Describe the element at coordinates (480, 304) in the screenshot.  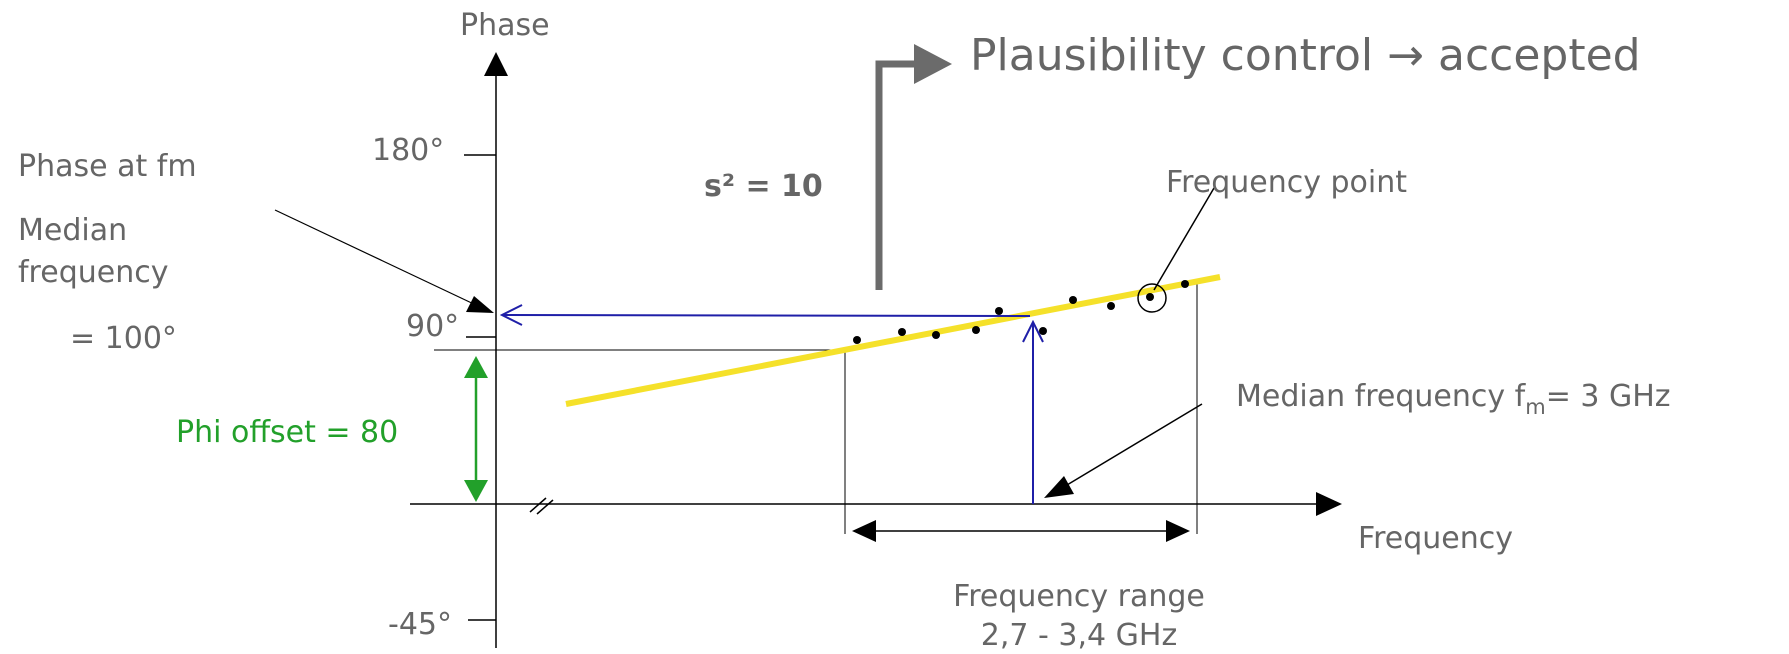
I see `phase-at-fm-arrowhead` at that location.